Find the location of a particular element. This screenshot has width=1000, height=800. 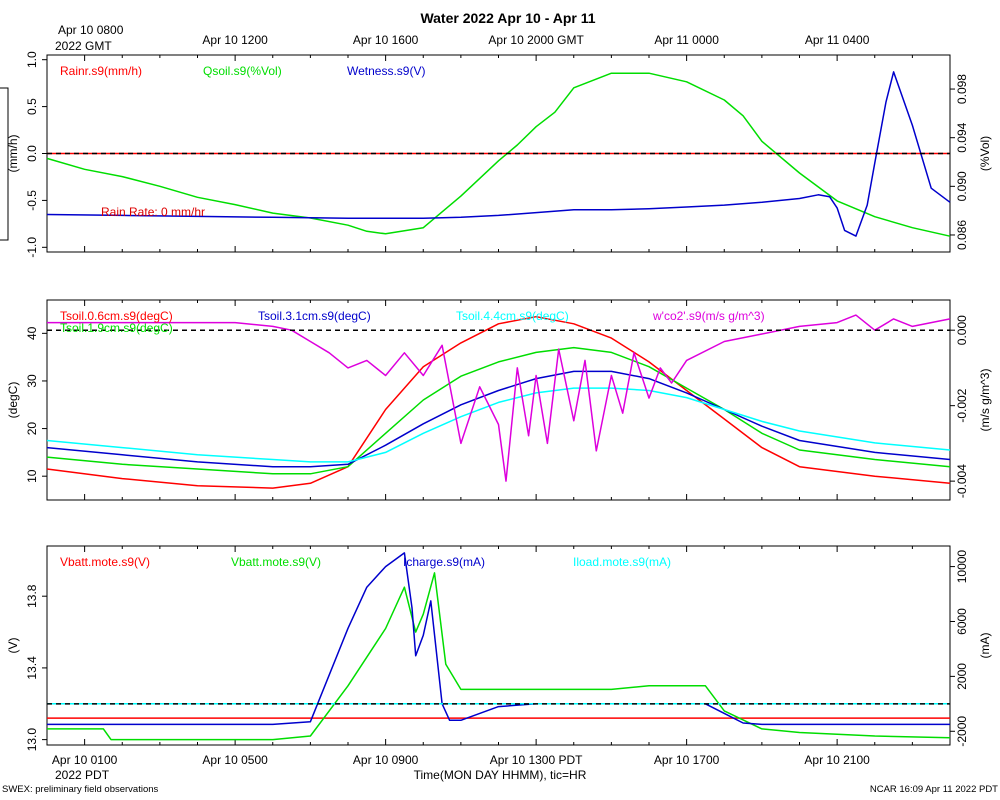

legend-label: Tsoil.4.4cm.s9(degC) is located at coordinates (512, 316).